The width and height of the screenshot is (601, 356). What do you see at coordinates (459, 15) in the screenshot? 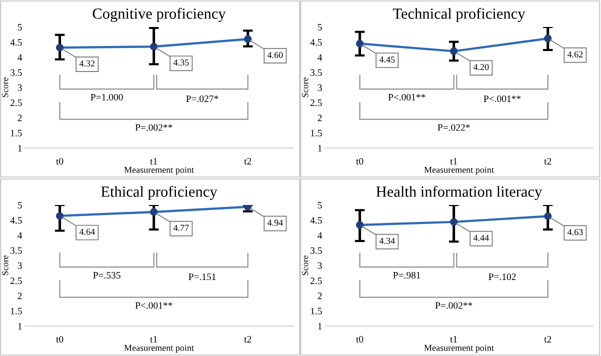
I see `chart-title: Technical proficiency` at bounding box center [459, 15].